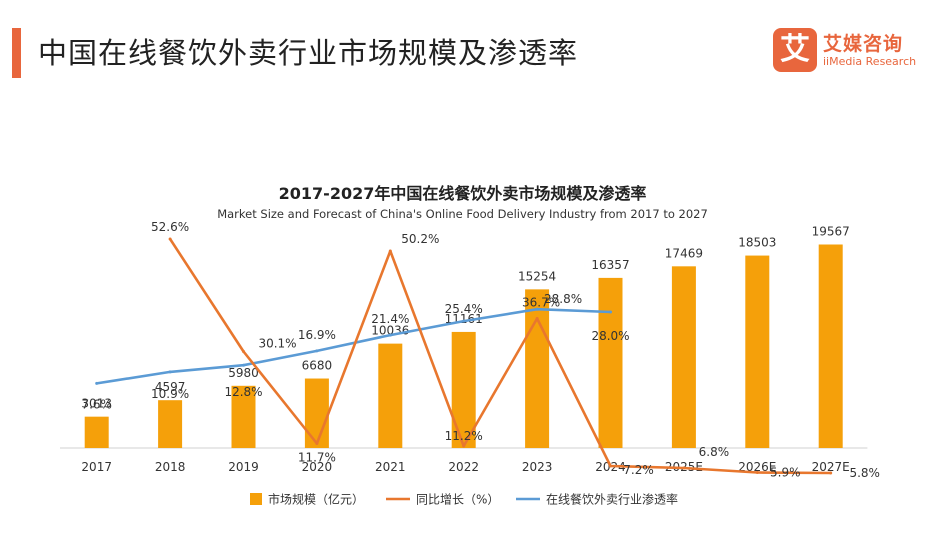  What do you see at coordinates (612, 499) in the screenshot?
I see `legend-label-penetration: 在线餐饮外卖行业渗透率` at bounding box center [612, 499].